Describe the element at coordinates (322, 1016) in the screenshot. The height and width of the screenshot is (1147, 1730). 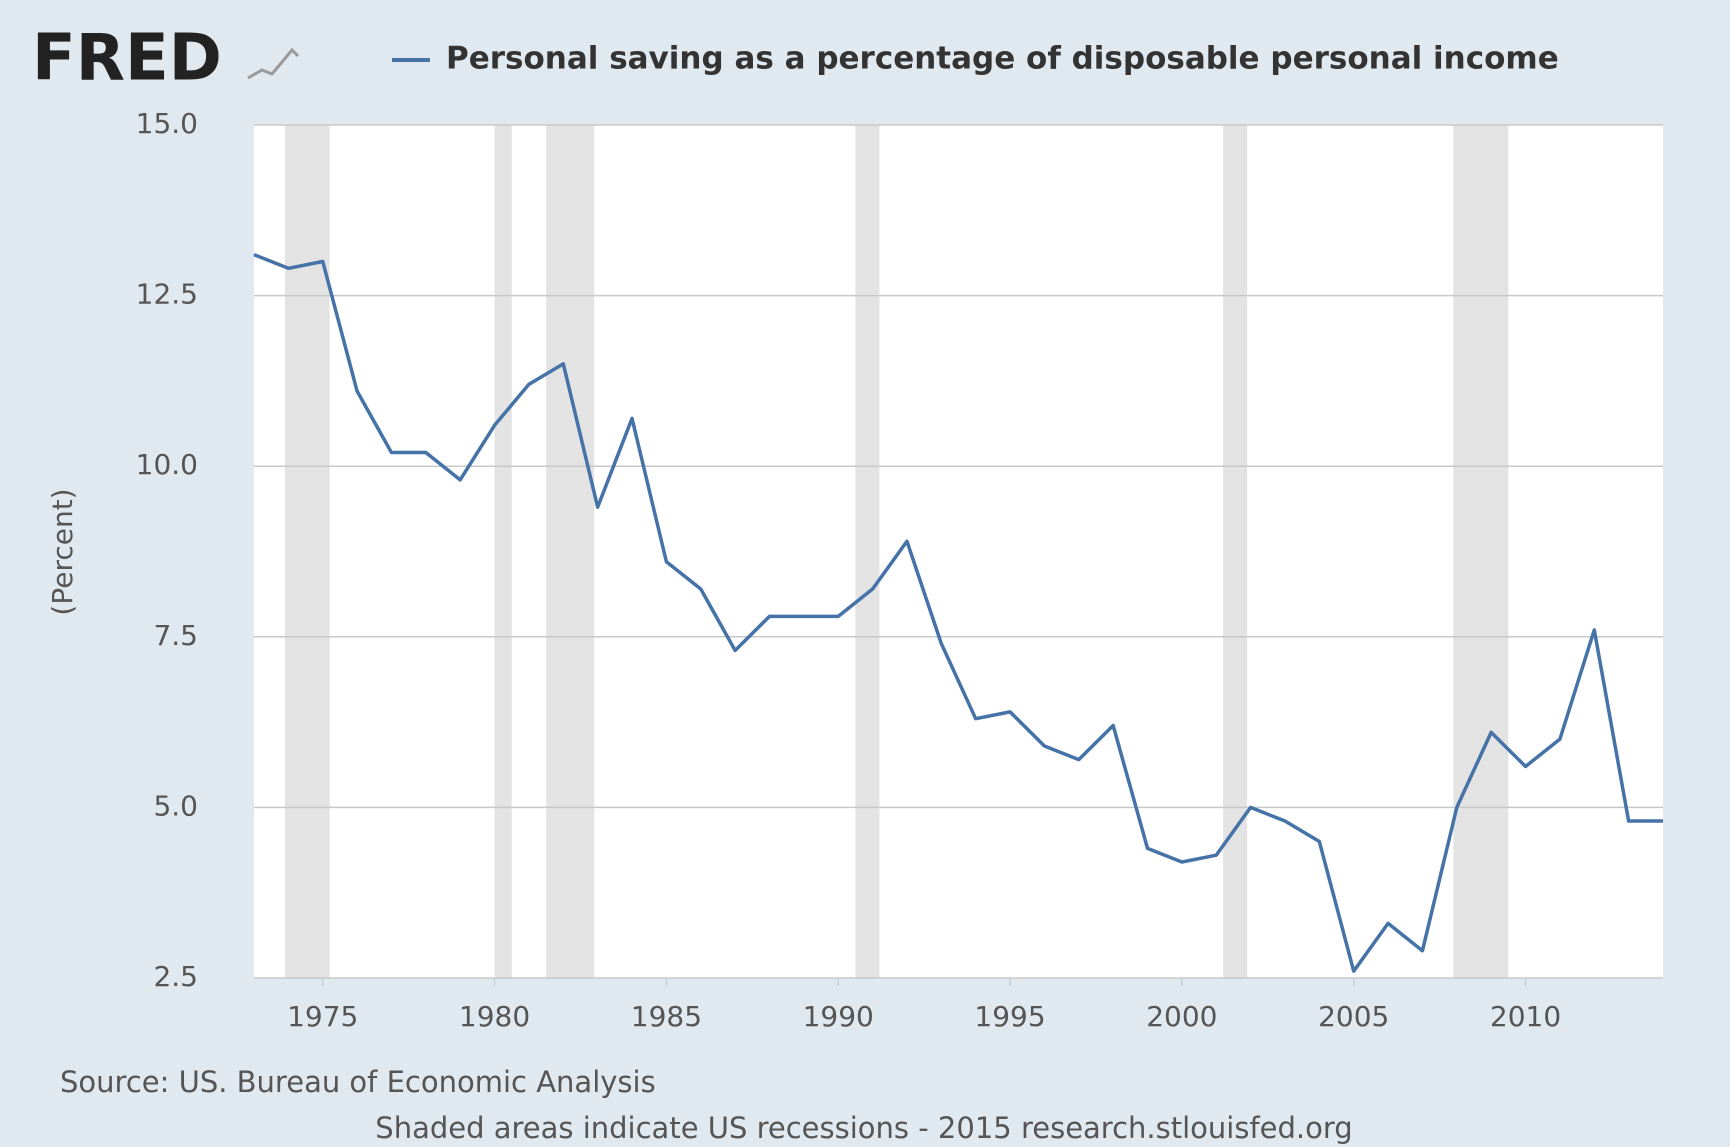
I see `x-tick-label: 1975` at that location.